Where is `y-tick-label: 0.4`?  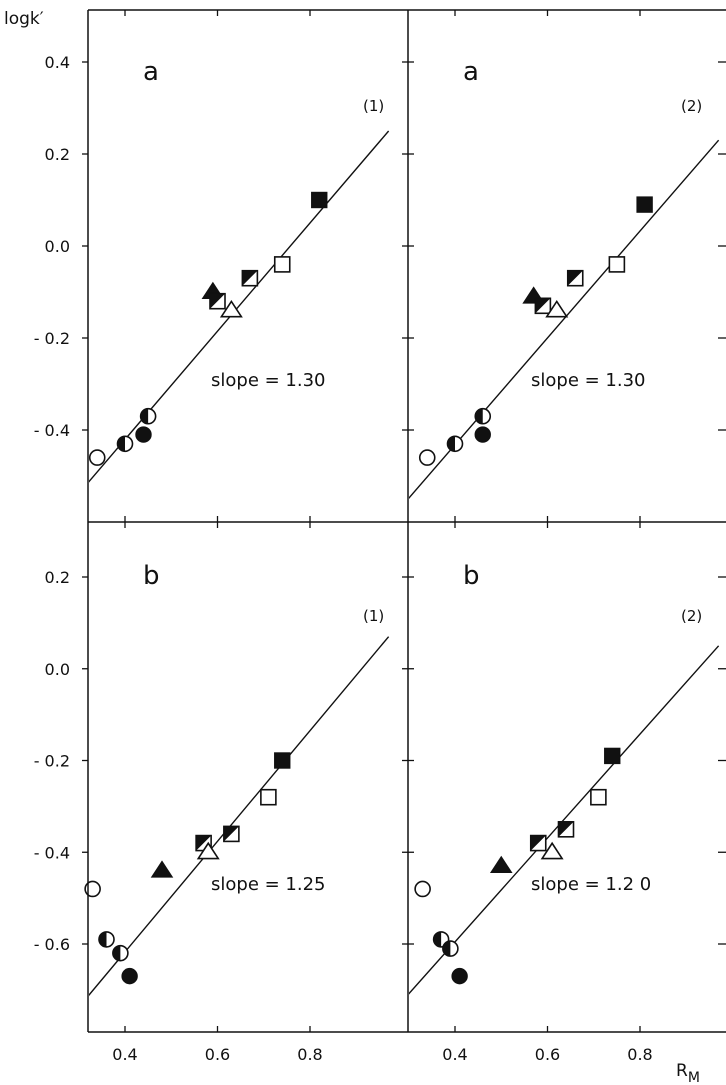
y-tick-label: 0.4 is located at coordinates (57, 62).